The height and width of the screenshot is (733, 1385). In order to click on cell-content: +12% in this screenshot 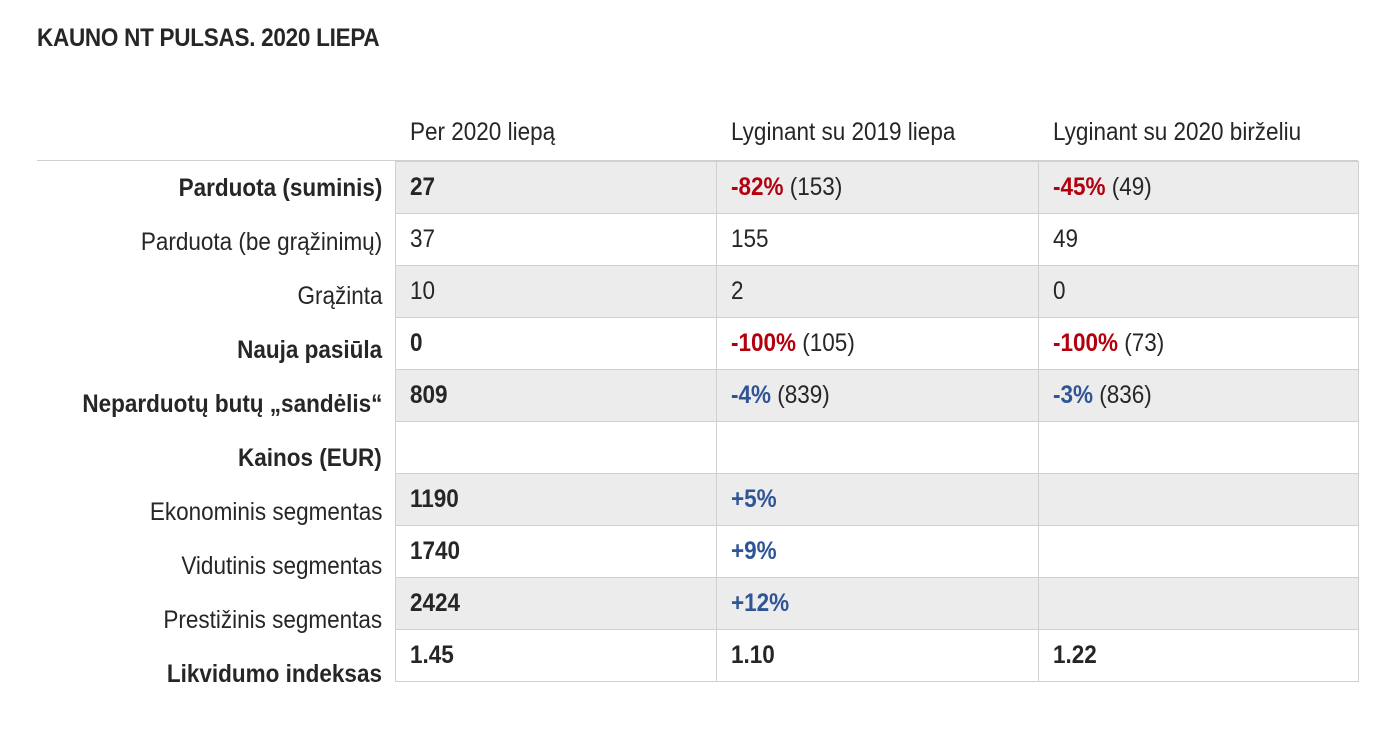, I will do `click(760, 603)`.